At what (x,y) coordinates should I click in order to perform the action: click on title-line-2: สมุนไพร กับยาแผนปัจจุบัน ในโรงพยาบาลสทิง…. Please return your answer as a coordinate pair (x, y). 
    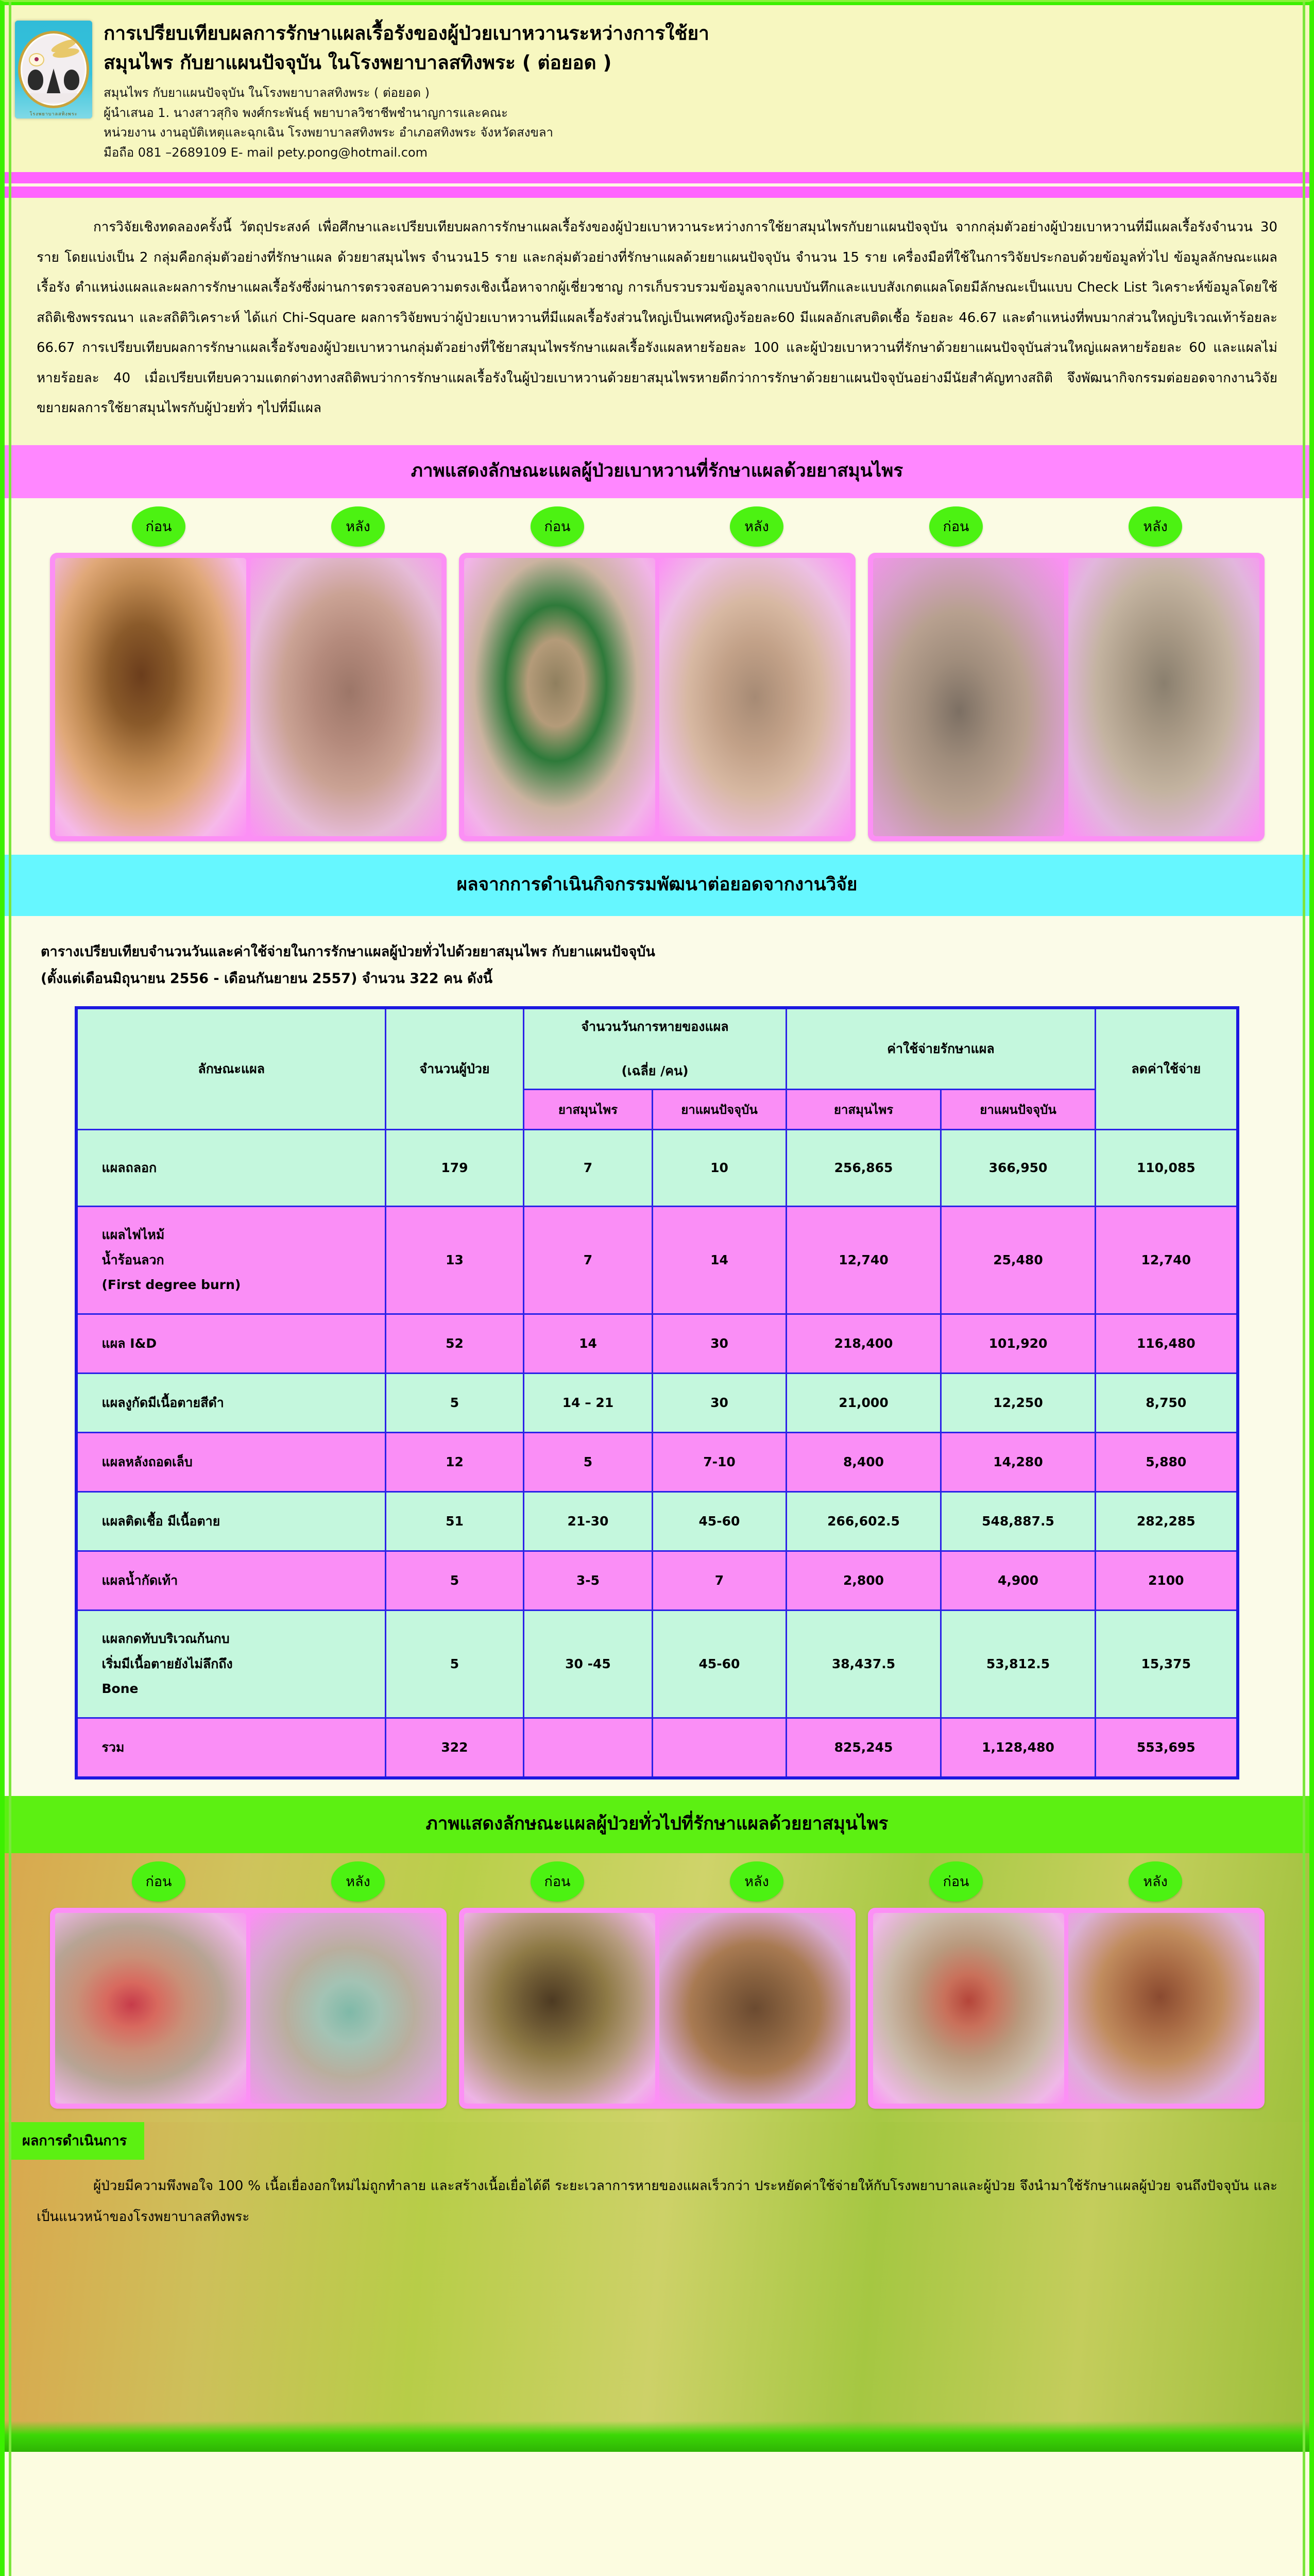
    Looking at the image, I should click on (358, 63).